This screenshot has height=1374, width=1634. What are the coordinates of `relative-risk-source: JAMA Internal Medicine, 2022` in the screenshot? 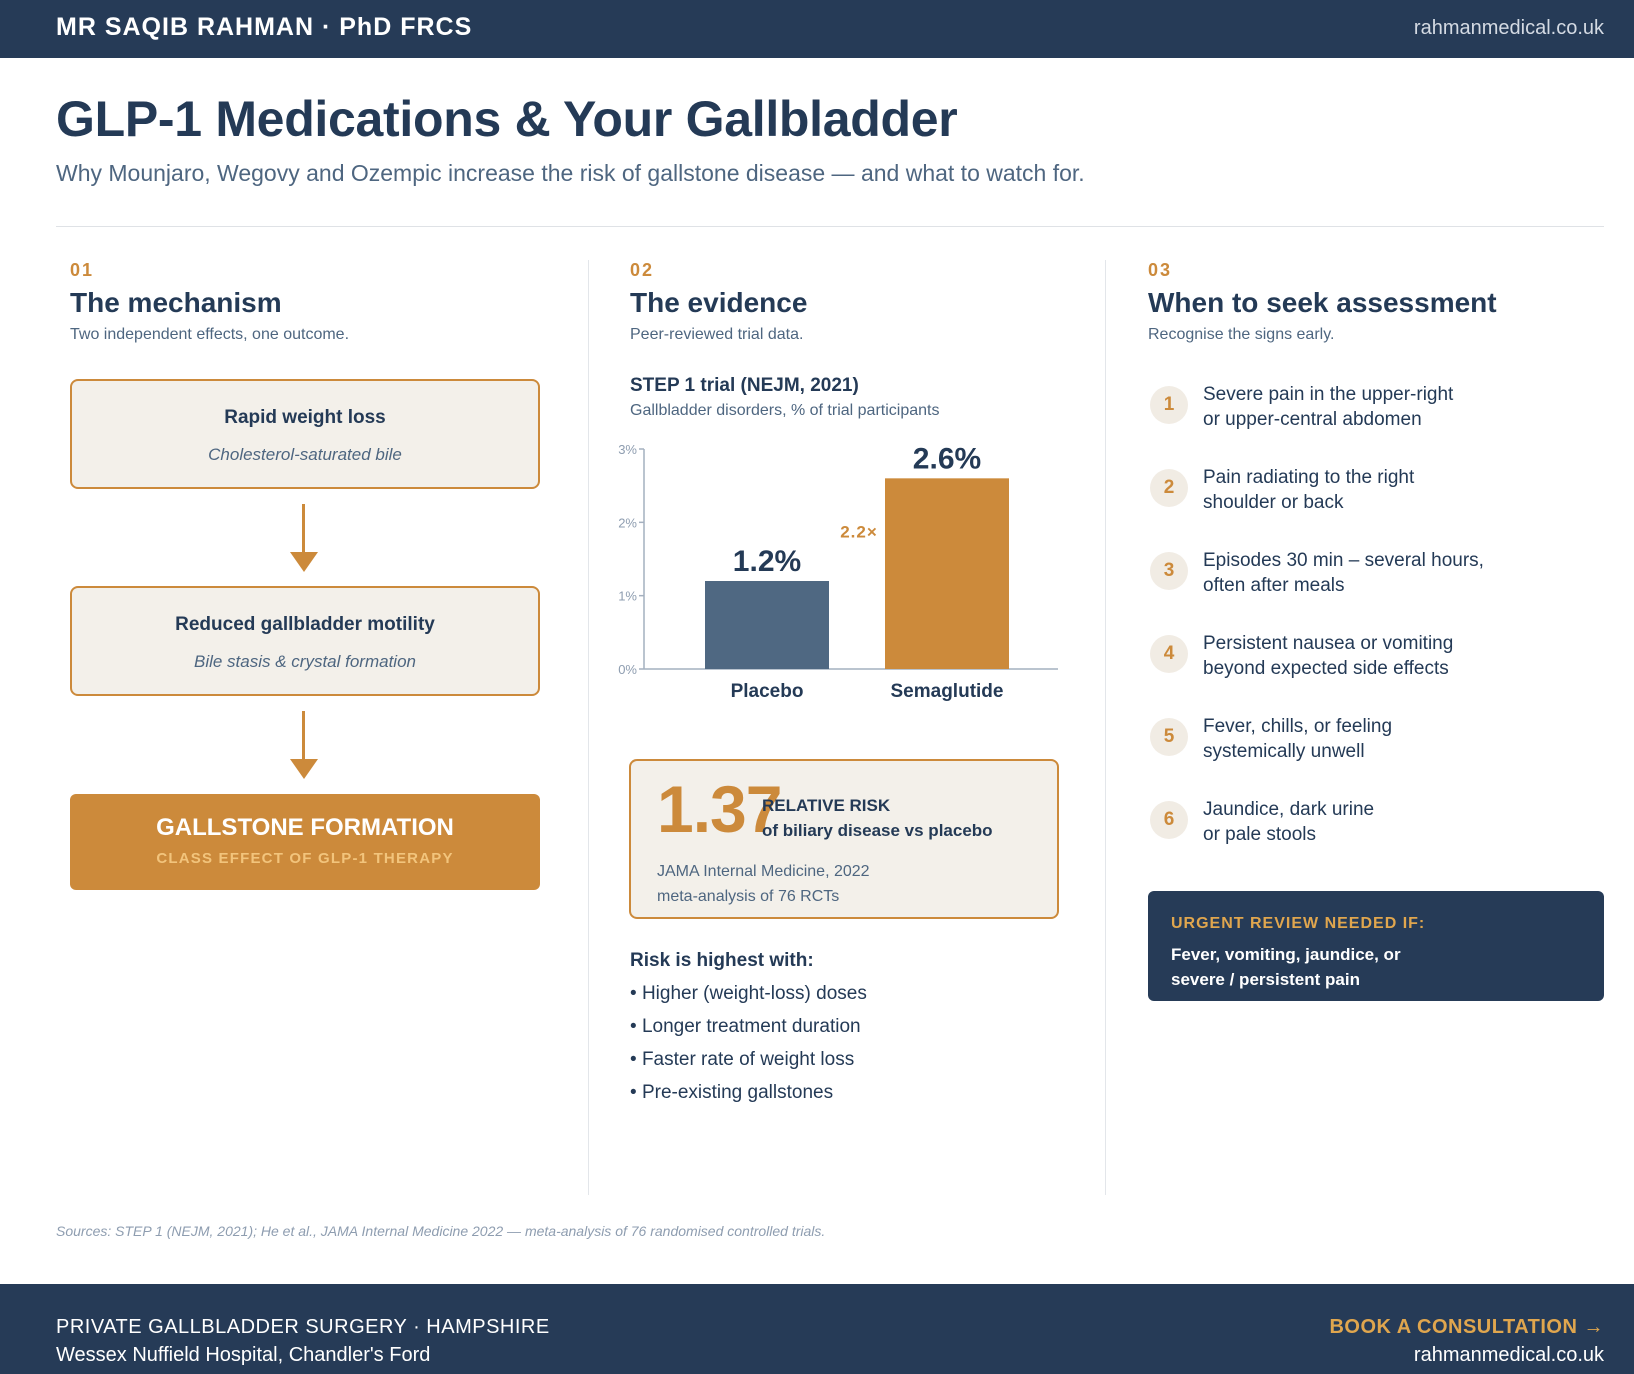 It's located at (763, 871).